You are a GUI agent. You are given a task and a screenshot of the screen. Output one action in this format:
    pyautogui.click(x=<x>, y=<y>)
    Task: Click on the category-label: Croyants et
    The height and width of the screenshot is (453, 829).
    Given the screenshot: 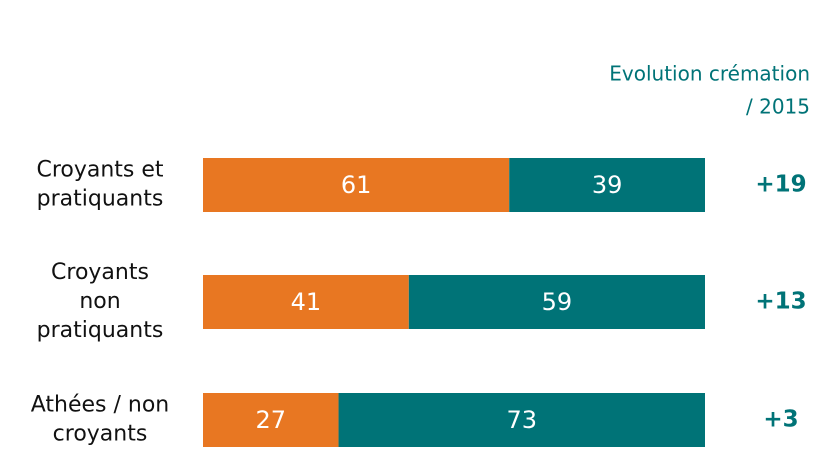 What is the action you would take?
    pyautogui.click(x=99, y=170)
    